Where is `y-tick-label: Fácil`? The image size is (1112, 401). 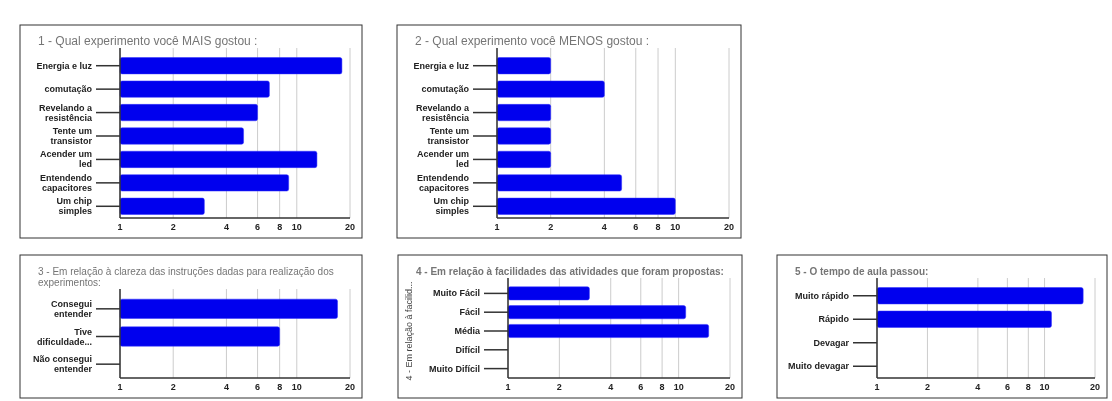
y-tick-label: Fácil is located at coordinates (469, 312).